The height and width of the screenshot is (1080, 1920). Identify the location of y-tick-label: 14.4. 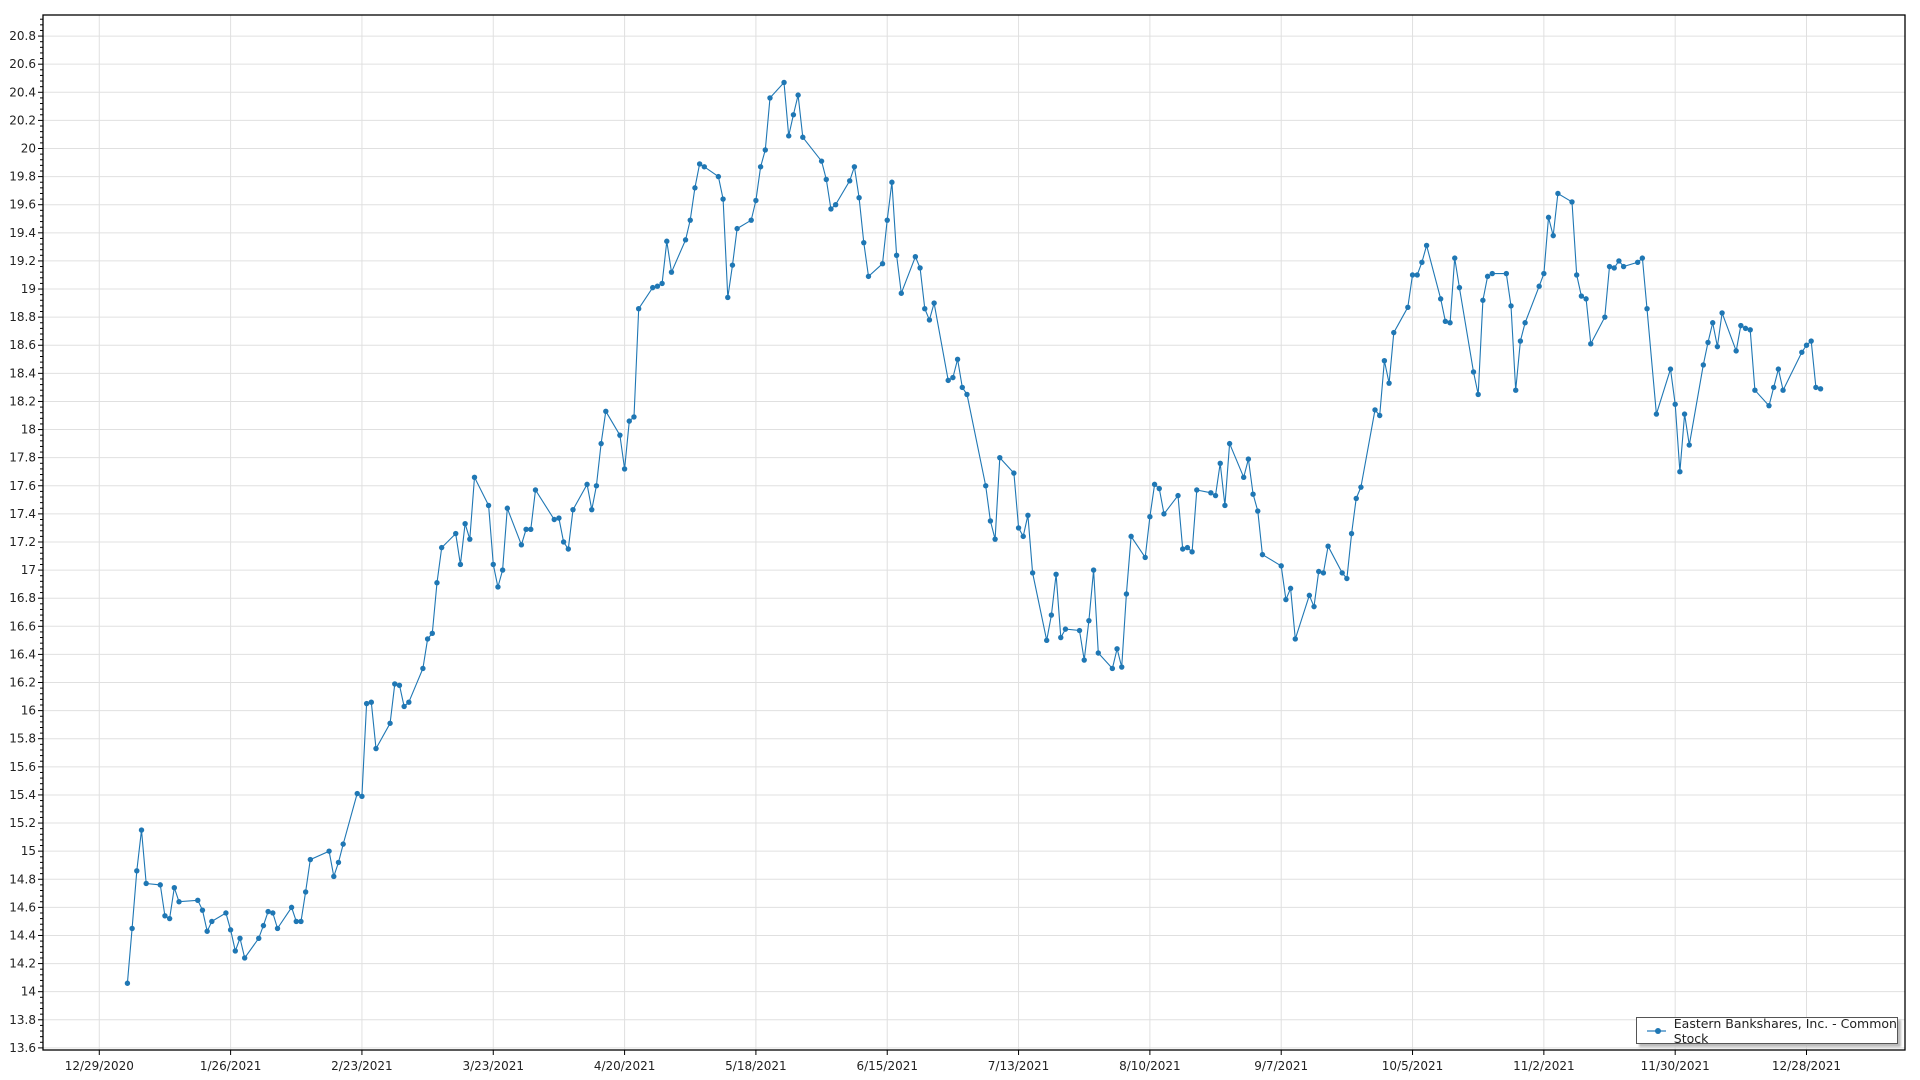
(22, 935).